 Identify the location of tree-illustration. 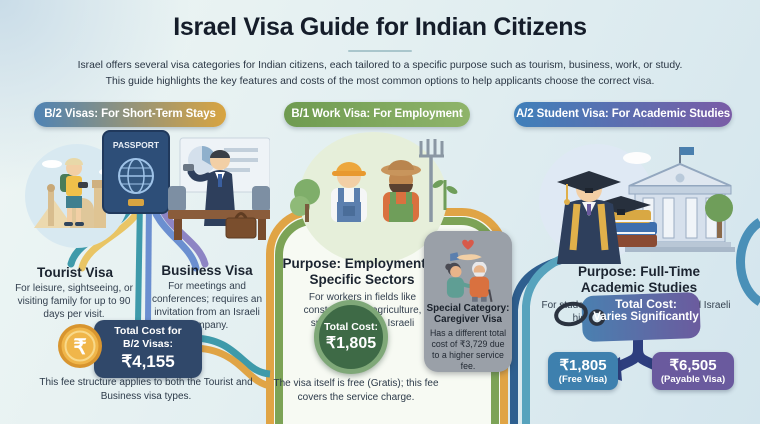
(719, 216).